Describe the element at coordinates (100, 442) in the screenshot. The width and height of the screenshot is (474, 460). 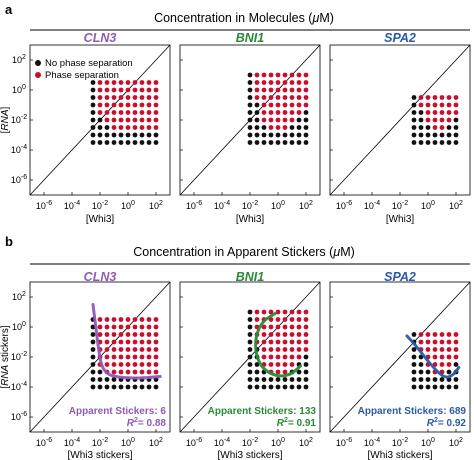
I see `panel-b-cln3-xtick-label: 10-2` at that location.